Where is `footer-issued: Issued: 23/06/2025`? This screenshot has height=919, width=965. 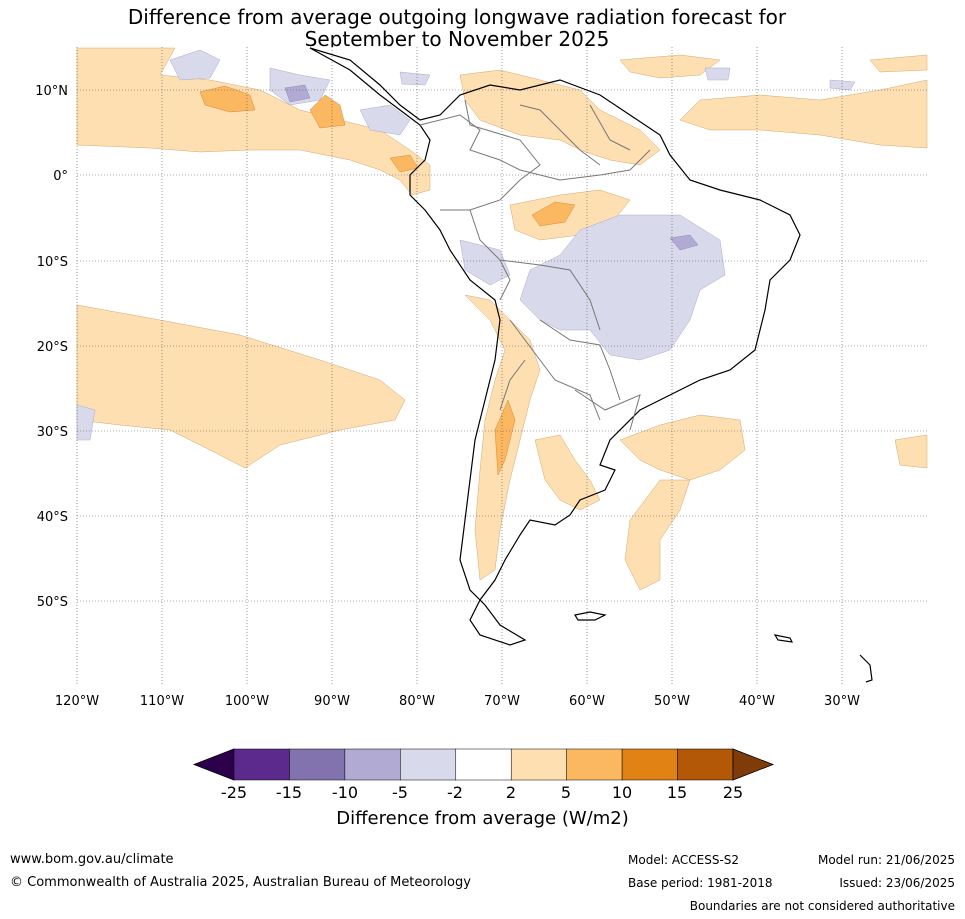
footer-issued: Issued: 23/06/2025 is located at coordinates (897, 883).